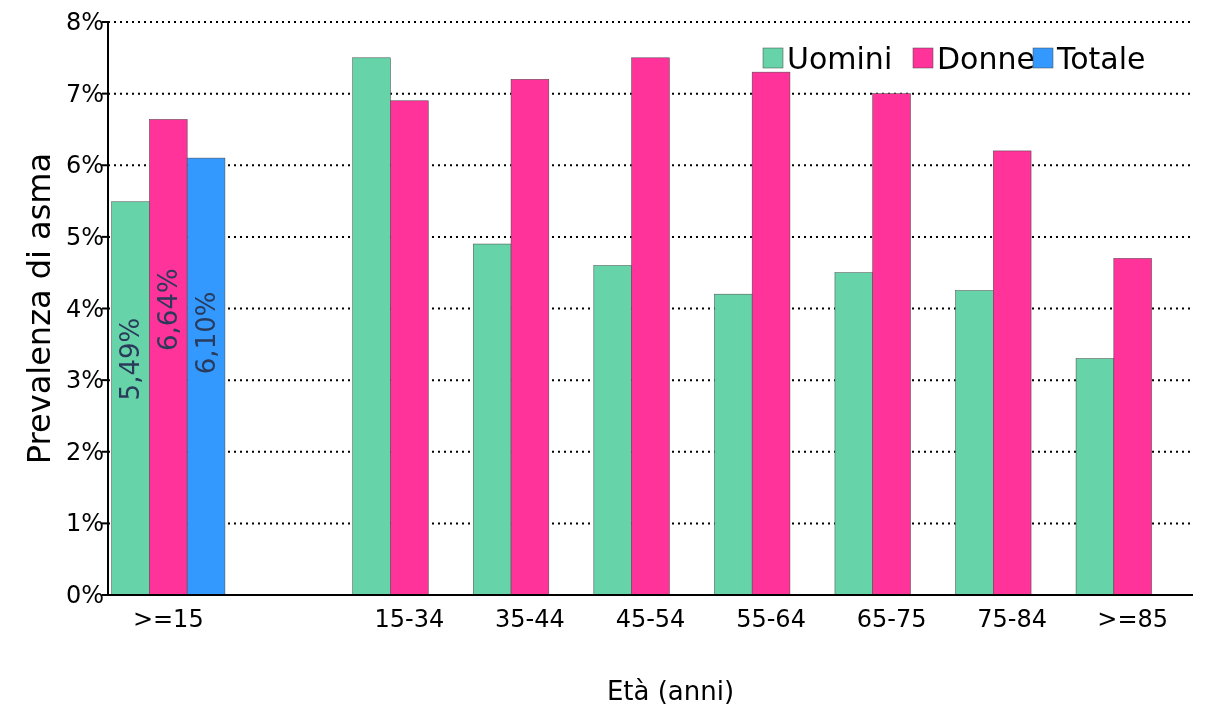 Image resolution: width=1210 pixels, height=708 pixels. Describe the element at coordinates (84, 22) in the screenshot. I see `y-tick-label: 8%` at that location.